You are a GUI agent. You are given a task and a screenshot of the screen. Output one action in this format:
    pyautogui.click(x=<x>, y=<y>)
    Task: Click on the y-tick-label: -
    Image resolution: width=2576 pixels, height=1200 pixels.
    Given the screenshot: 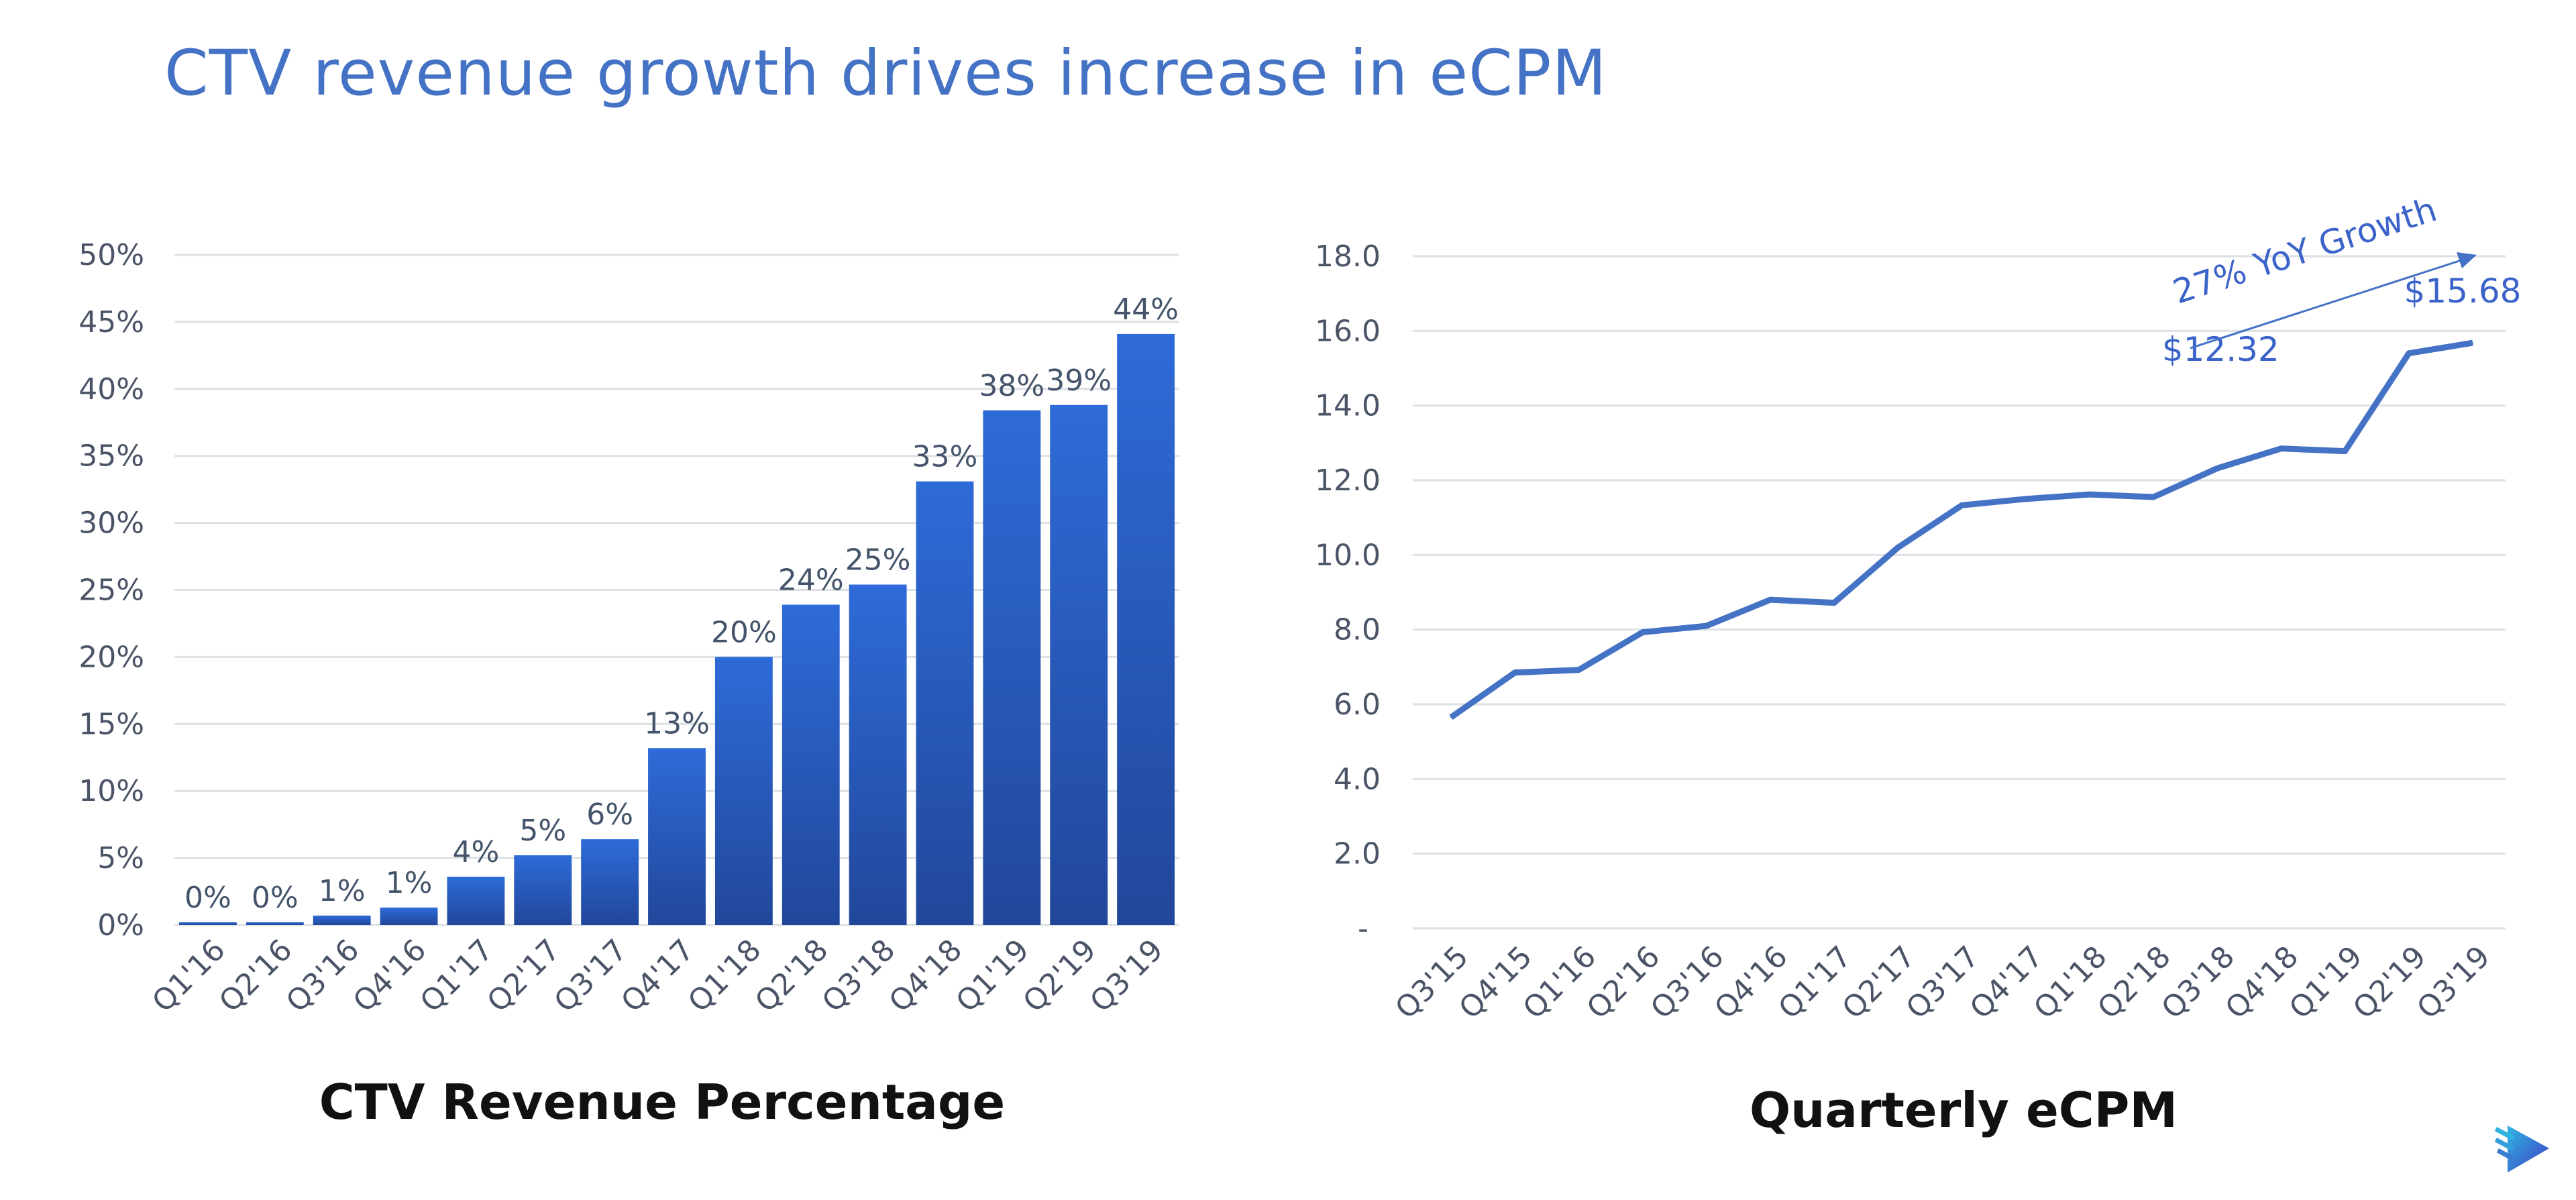 What is the action you would take?
    pyautogui.click(x=1363, y=929)
    